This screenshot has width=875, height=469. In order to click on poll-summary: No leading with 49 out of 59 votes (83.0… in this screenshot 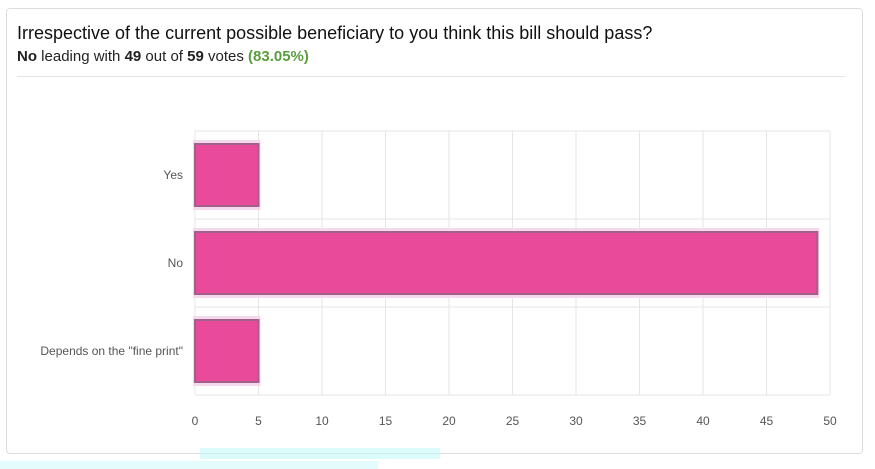, I will do `click(163, 56)`.